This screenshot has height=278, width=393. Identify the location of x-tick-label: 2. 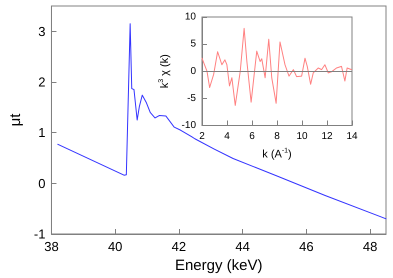
(202, 136).